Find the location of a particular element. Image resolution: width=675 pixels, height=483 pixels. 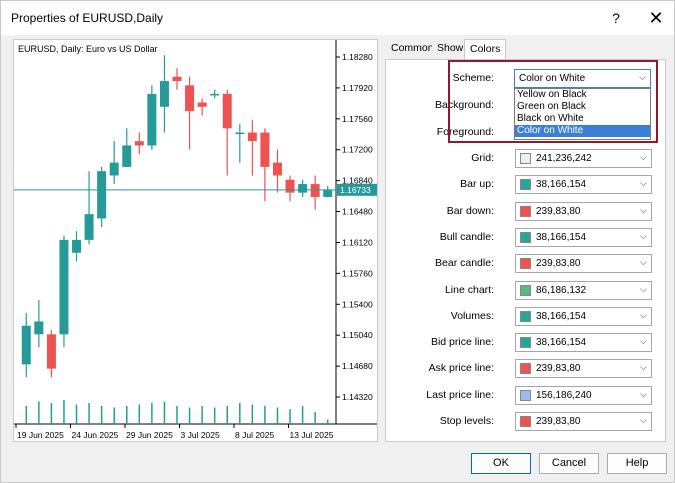

foreground-label: Foreground: is located at coordinates (465, 132).